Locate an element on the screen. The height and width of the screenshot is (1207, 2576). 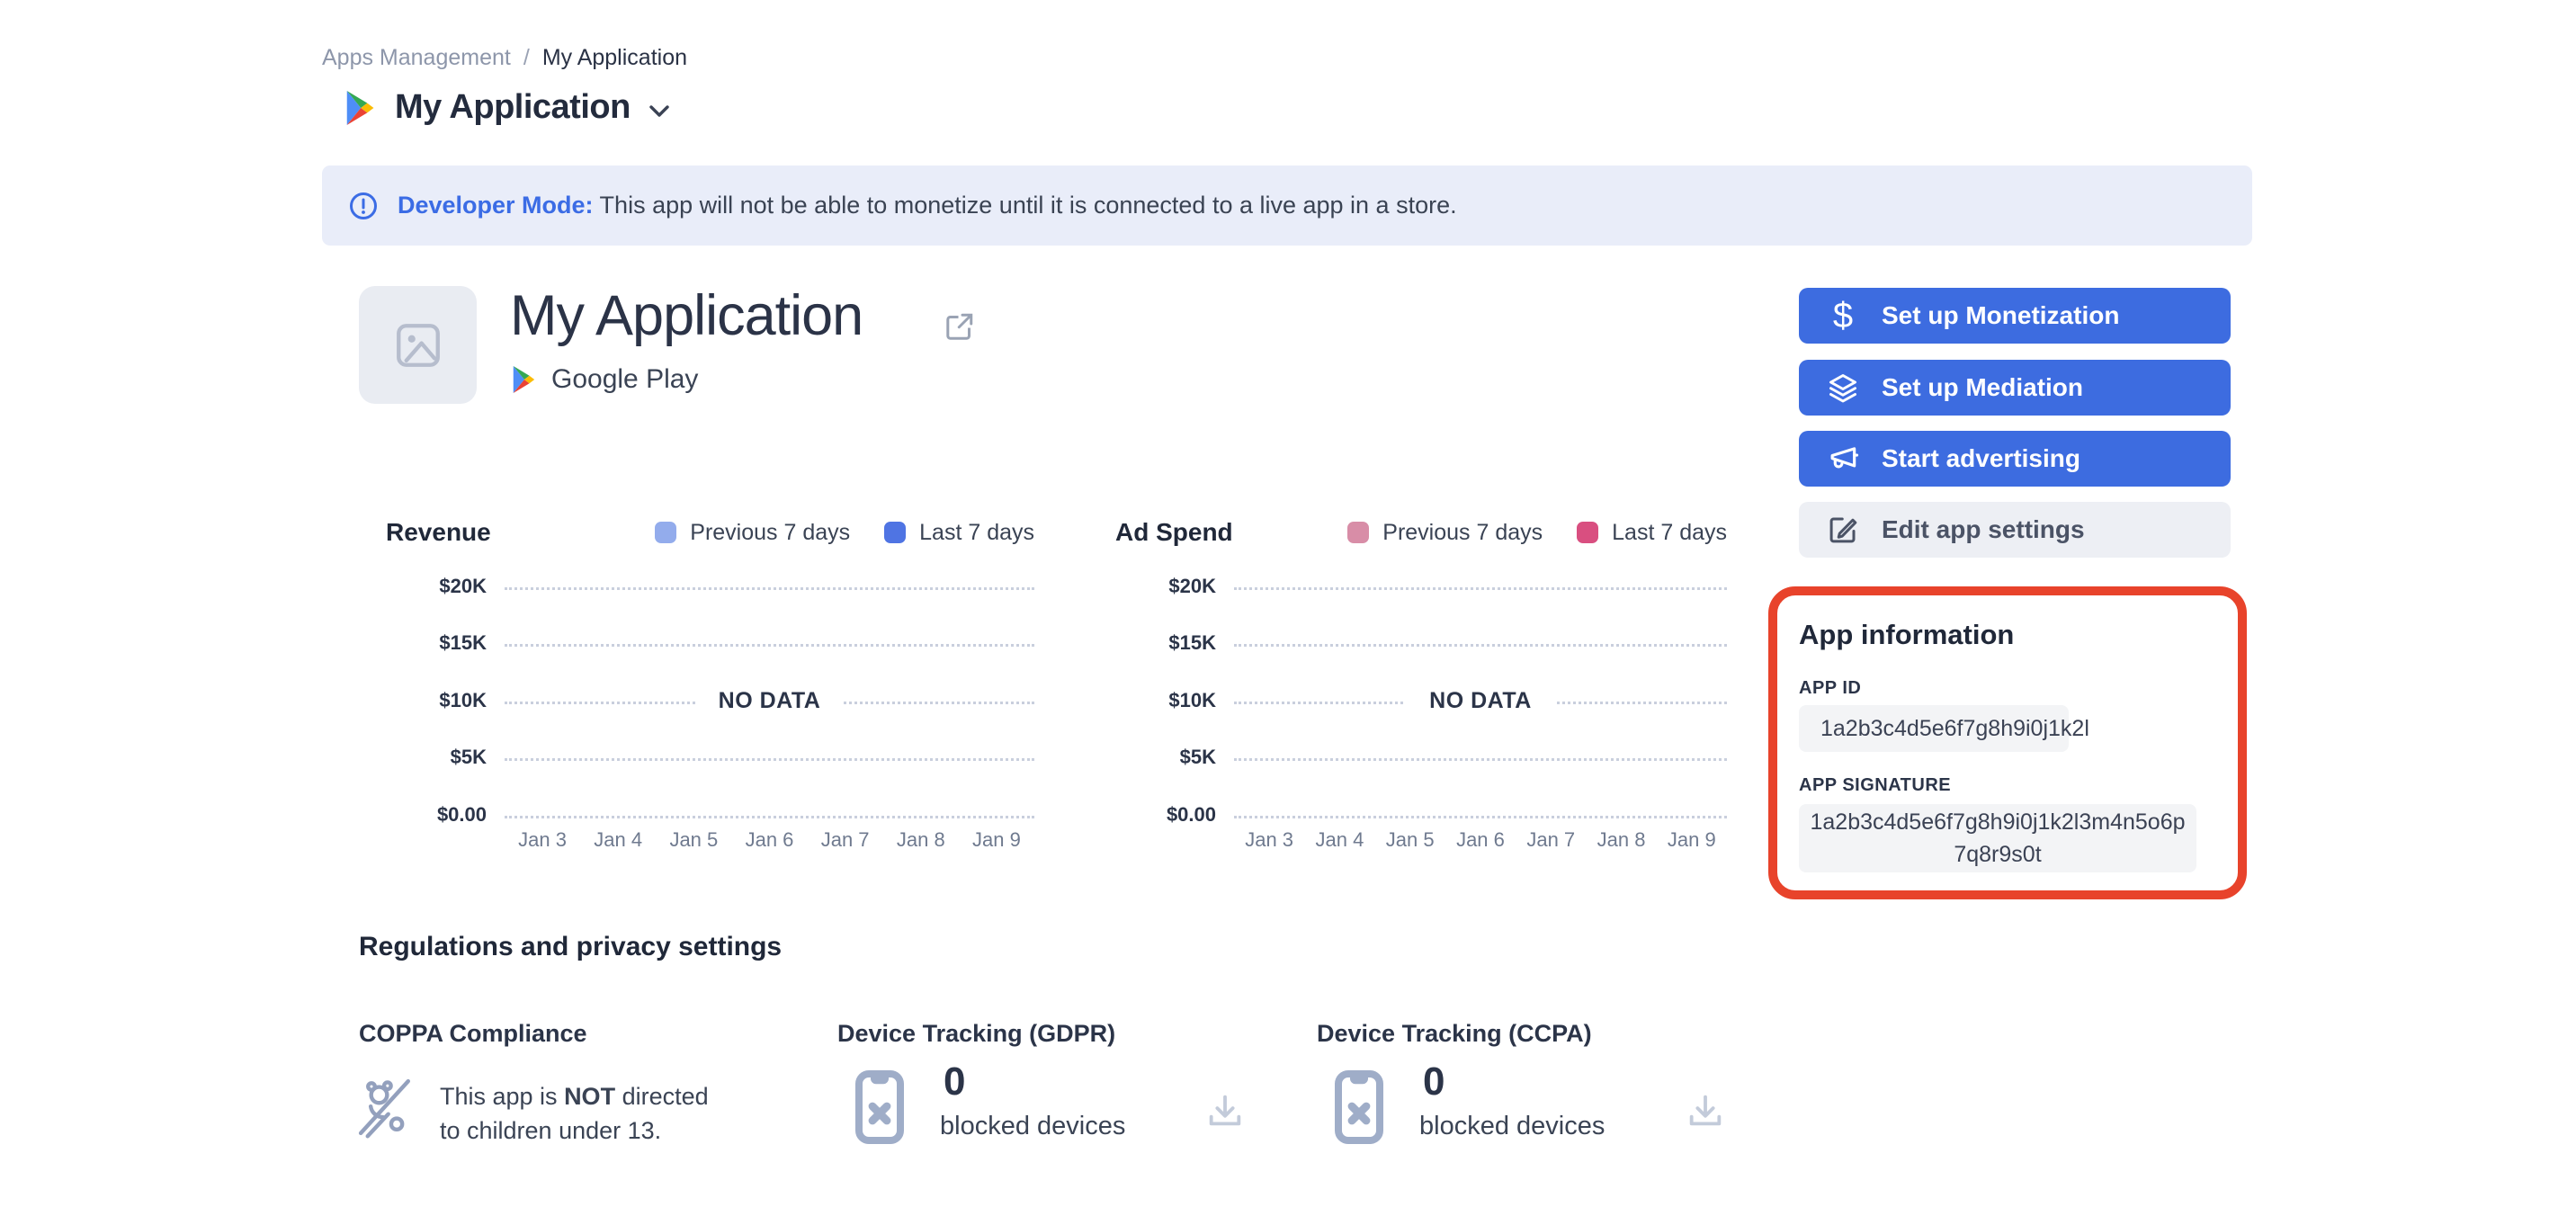
gdpr-tracking-title: Device Tracking (GDPR) is located at coordinates (976, 1033).